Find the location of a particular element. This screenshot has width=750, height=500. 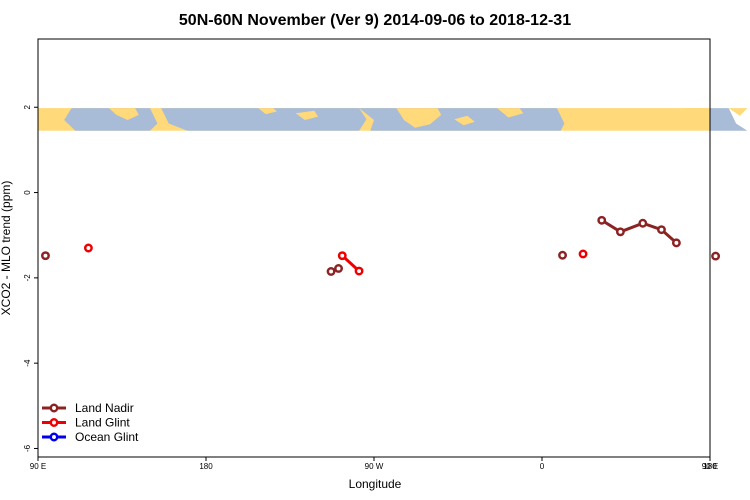

x-tick-label: 90 W is located at coordinates (374, 466).